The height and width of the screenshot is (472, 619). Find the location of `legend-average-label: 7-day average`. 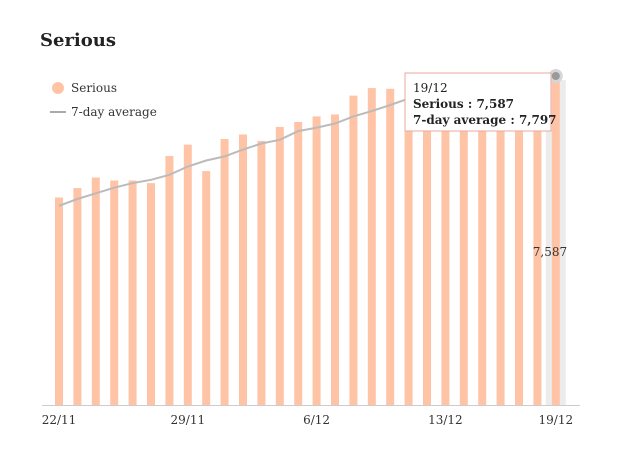

legend-average-label: 7-day average is located at coordinates (114, 112).